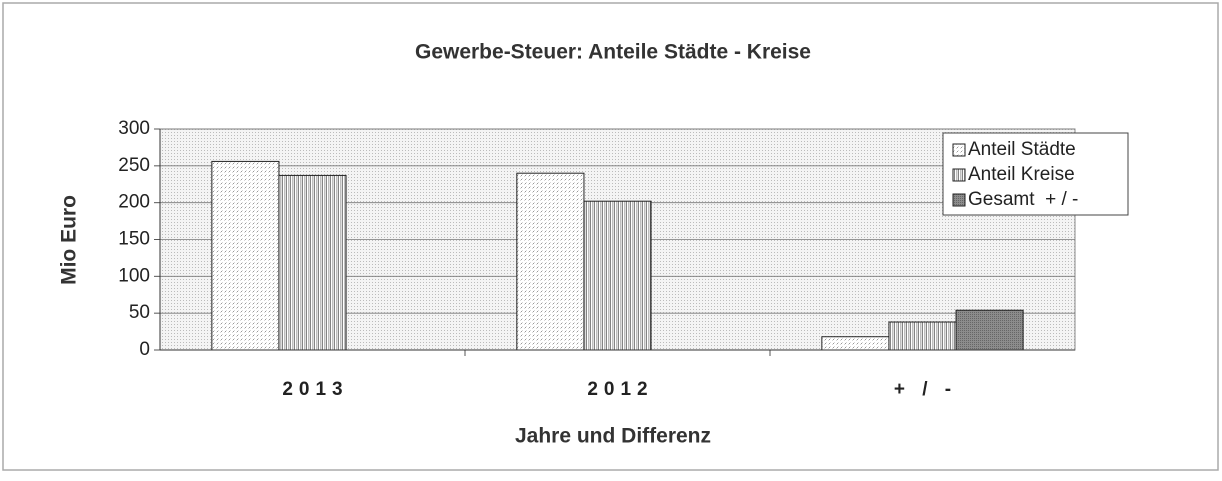 This screenshot has width=1222, height=481. I want to click on legend-label: Gesamt + / -, so click(1023, 199).